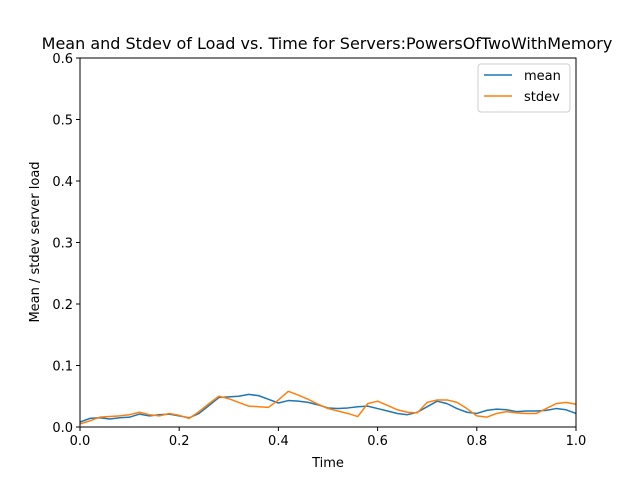  I want to click on y-tick-label: 0.2, so click(62, 305).